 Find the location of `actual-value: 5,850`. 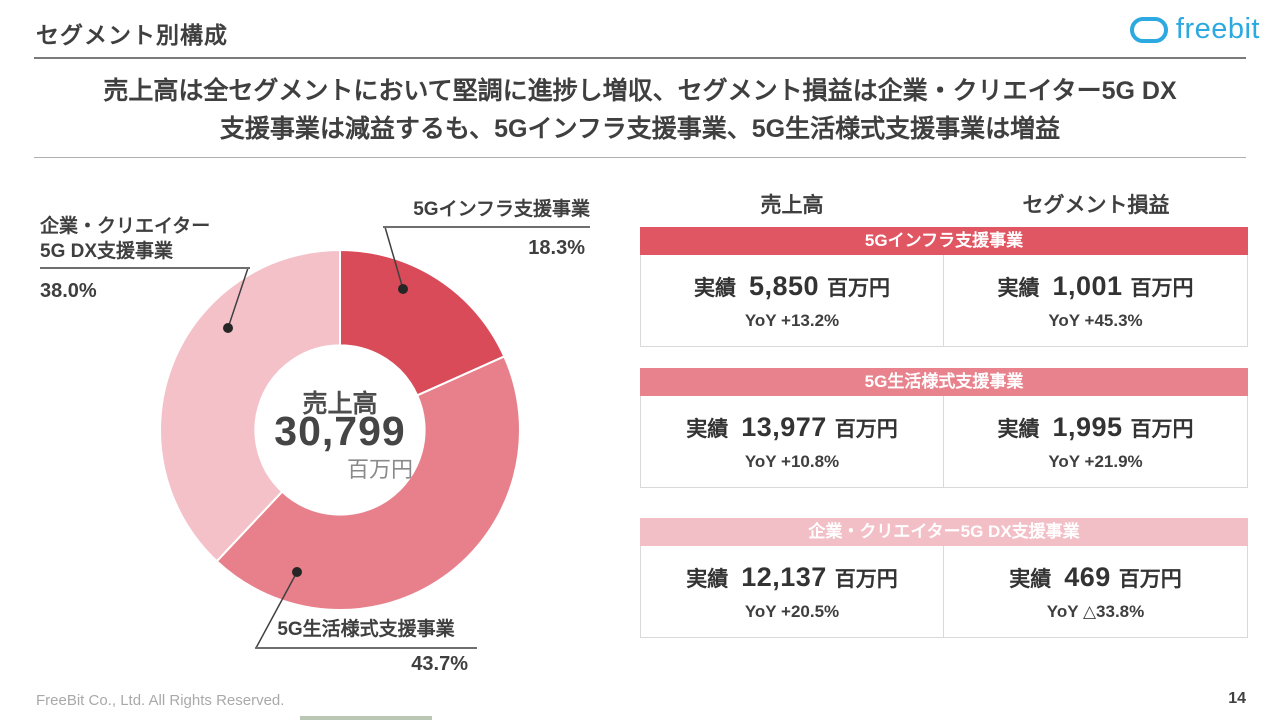

actual-value: 5,850 is located at coordinates (784, 285).